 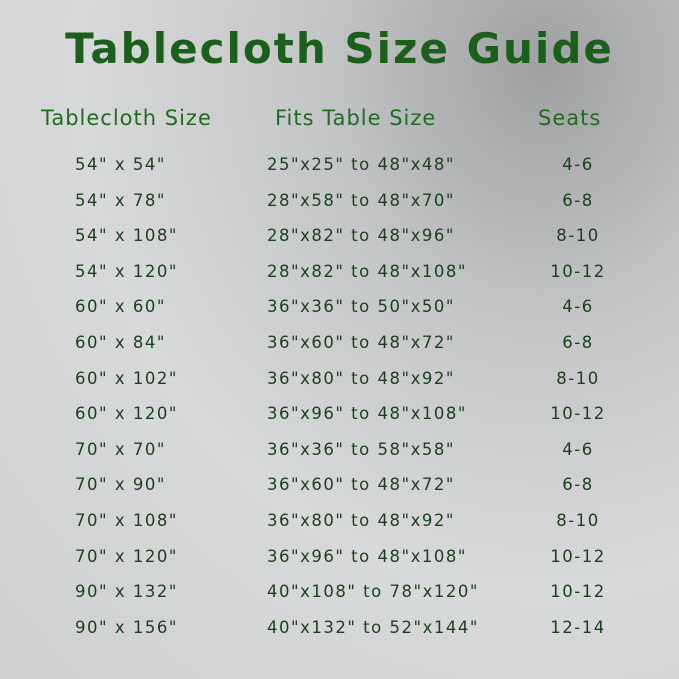 I want to click on cell-tablecloth-size: 54" x 54", so click(x=120, y=164).